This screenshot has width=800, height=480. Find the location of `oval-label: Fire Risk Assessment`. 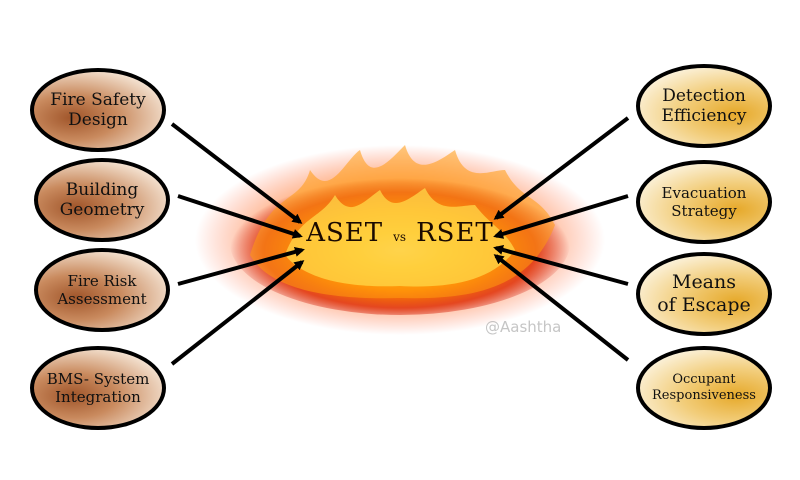

oval-label: Fire Risk Assessment is located at coordinates (102, 290).